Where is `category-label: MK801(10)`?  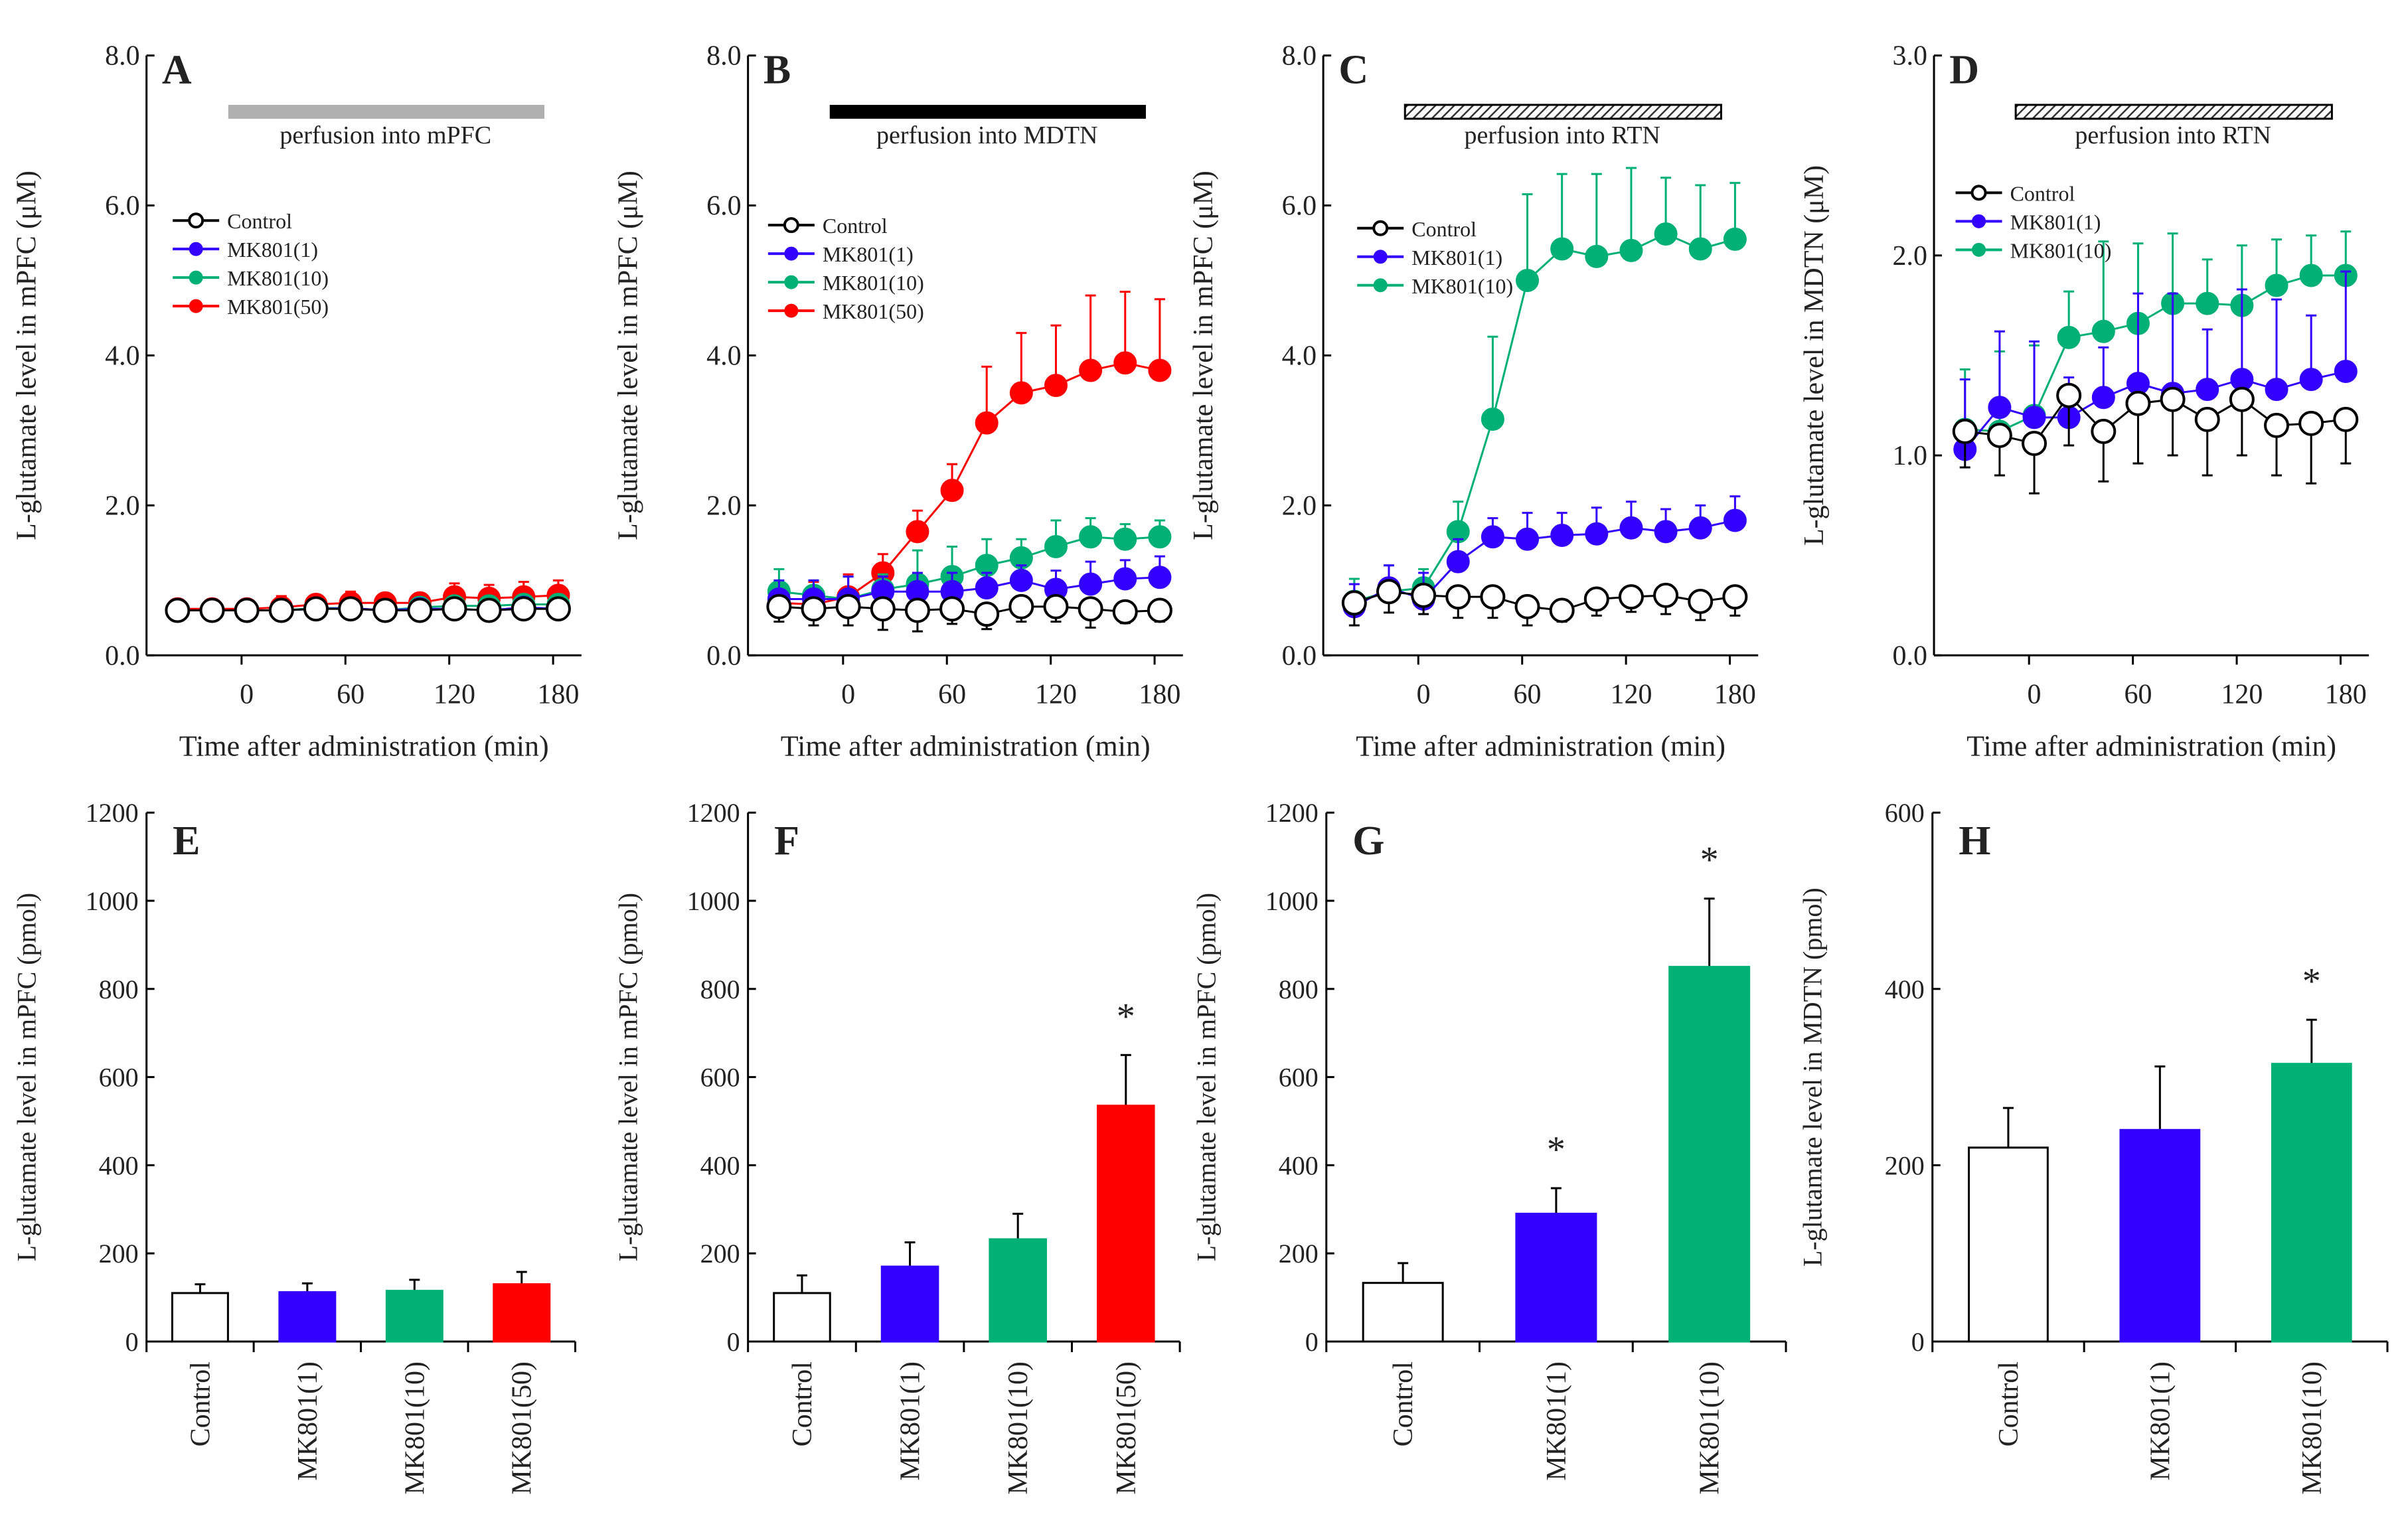 category-label: MK801(10) is located at coordinates (2312, 1428).